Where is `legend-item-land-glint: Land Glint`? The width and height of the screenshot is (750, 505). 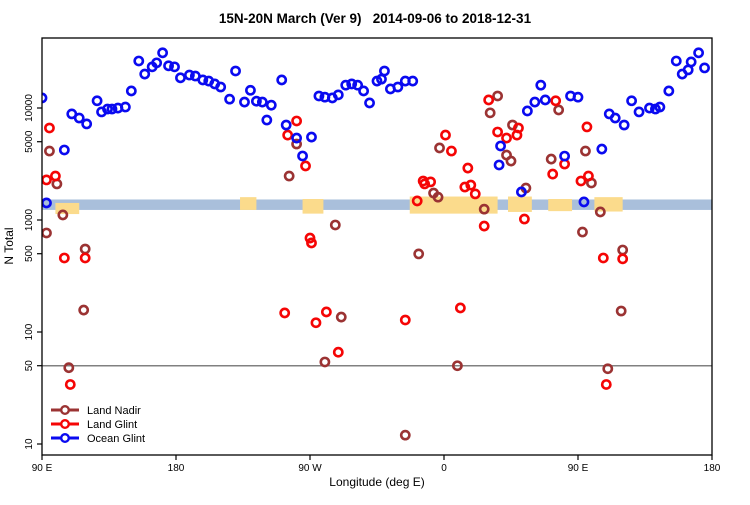 legend-item-land-glint: Land Glint is located at coordinates (94, 425).